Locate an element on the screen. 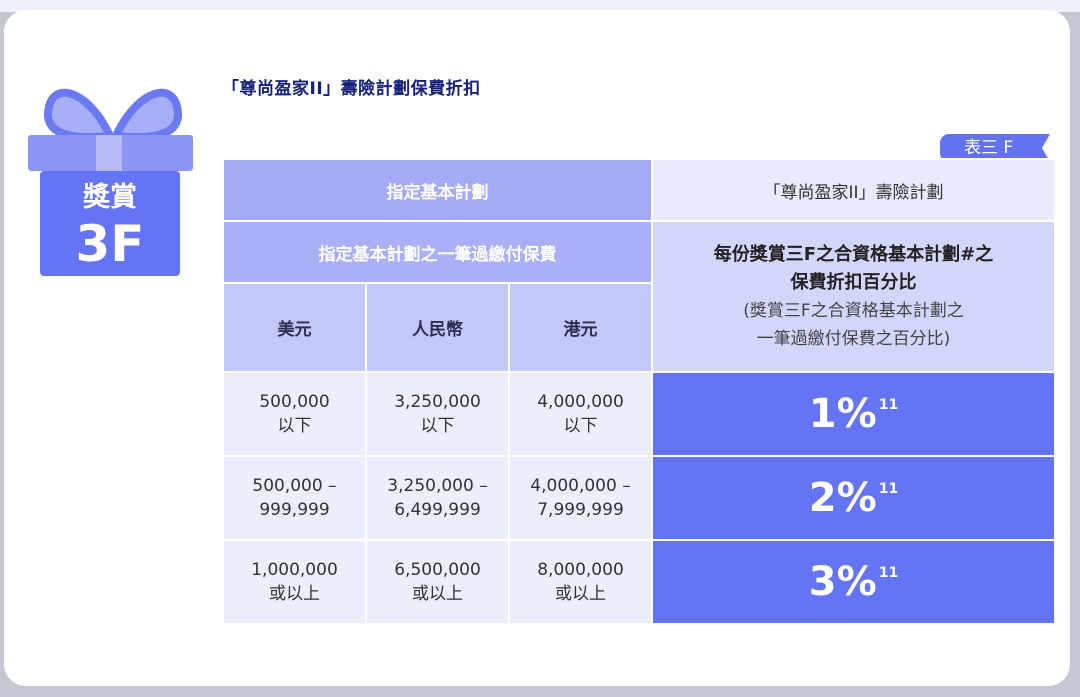 The image size is (1080, 697). badge-line2: 3F is located at coordinates (110, 244).